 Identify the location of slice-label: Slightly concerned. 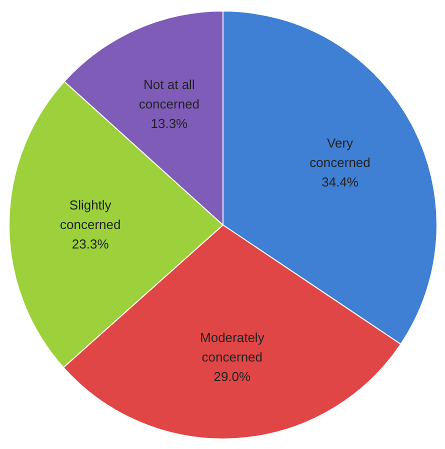
(90, 215).